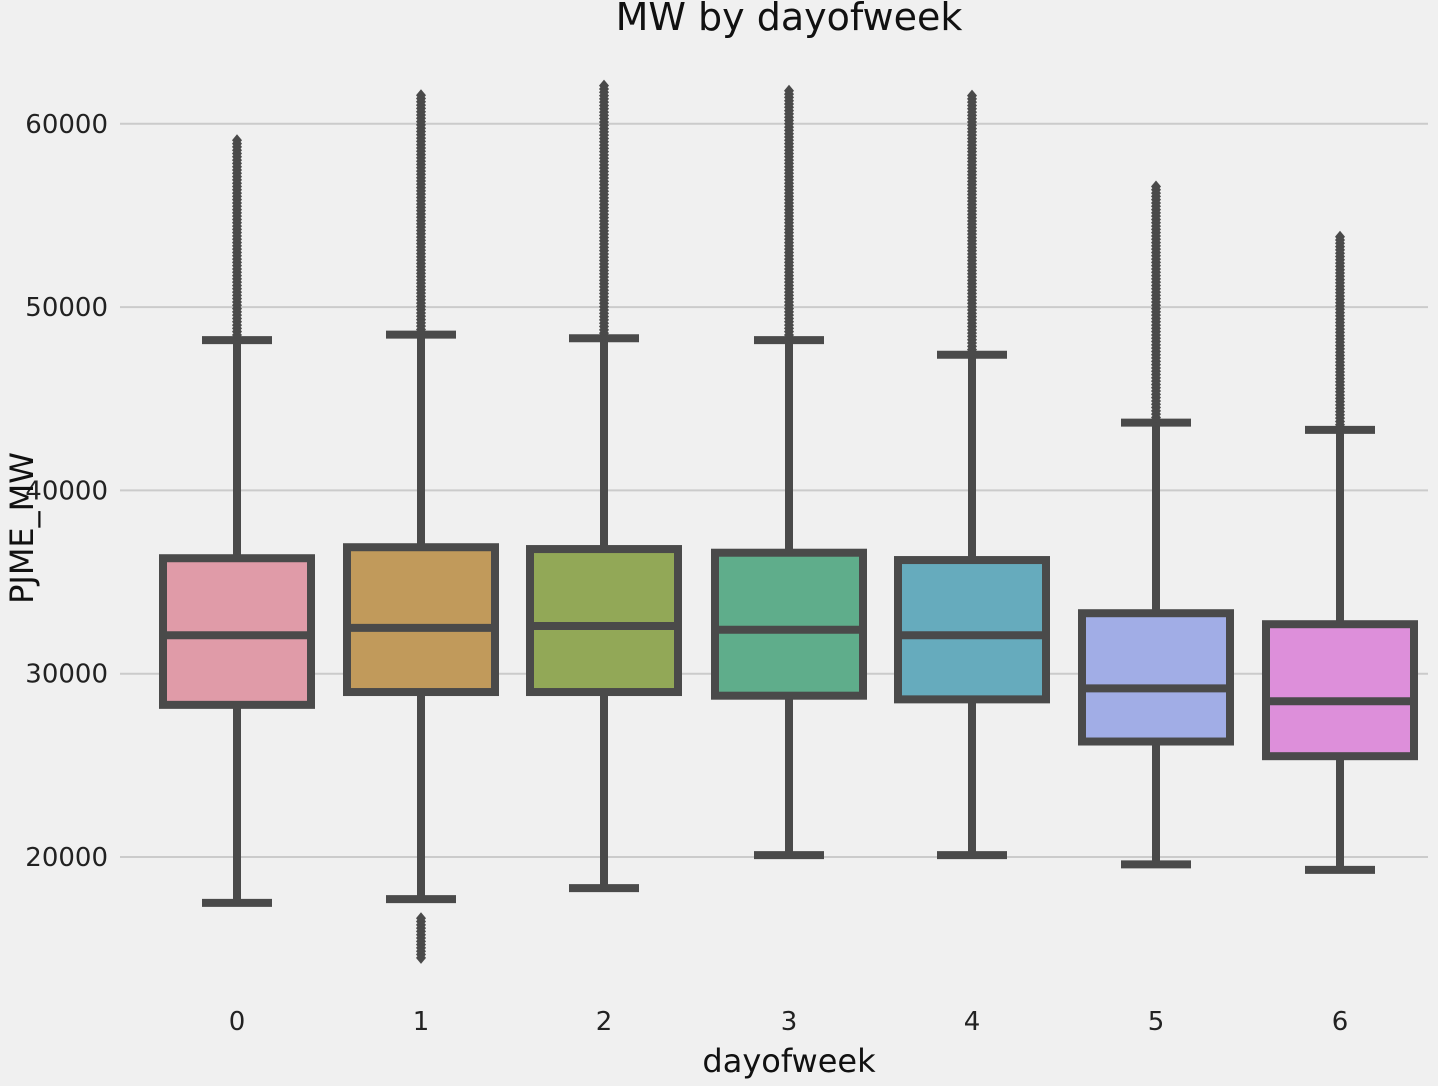 The width and height of the screenshot is (1438, 1086). Describe the element at coordinates (66, 858) in the screenshot. I see `y-tick-label: 20000` at that location.